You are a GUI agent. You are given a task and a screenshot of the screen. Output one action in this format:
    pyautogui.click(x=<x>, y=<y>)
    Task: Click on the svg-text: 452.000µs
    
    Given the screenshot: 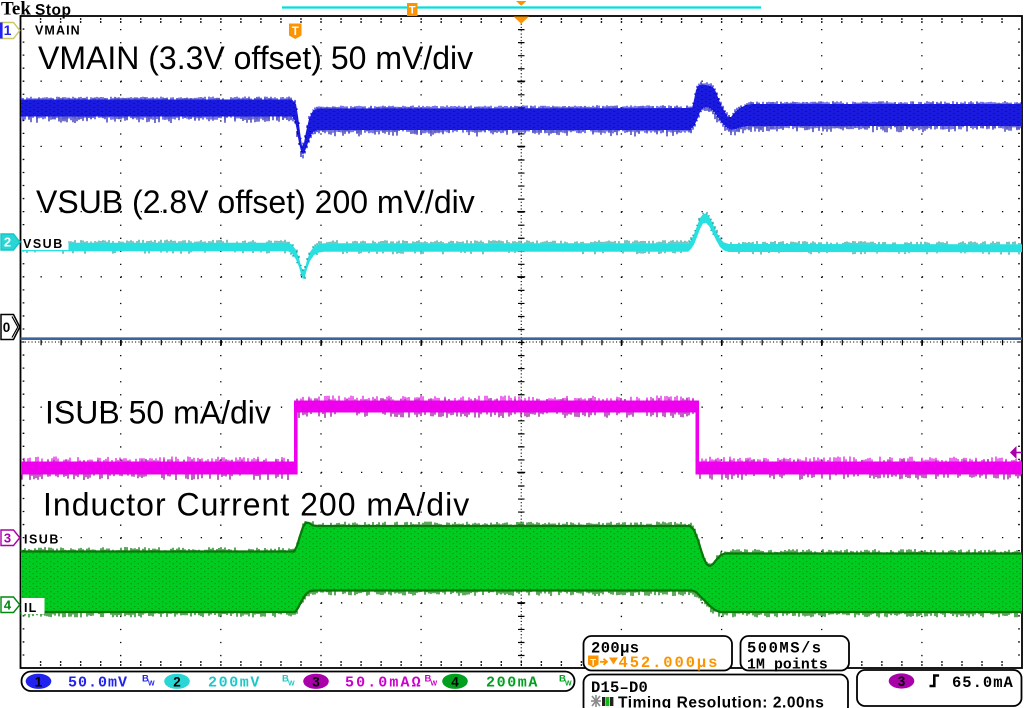 What is the action you would take?
    pyautogui.click(x=669, y=663)
    